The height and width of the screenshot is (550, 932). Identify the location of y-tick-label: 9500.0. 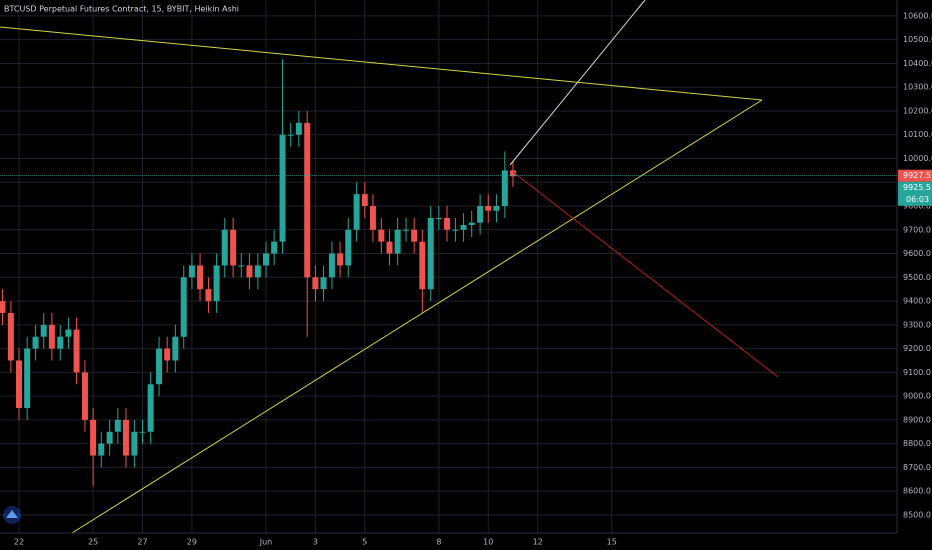
(917, 277).